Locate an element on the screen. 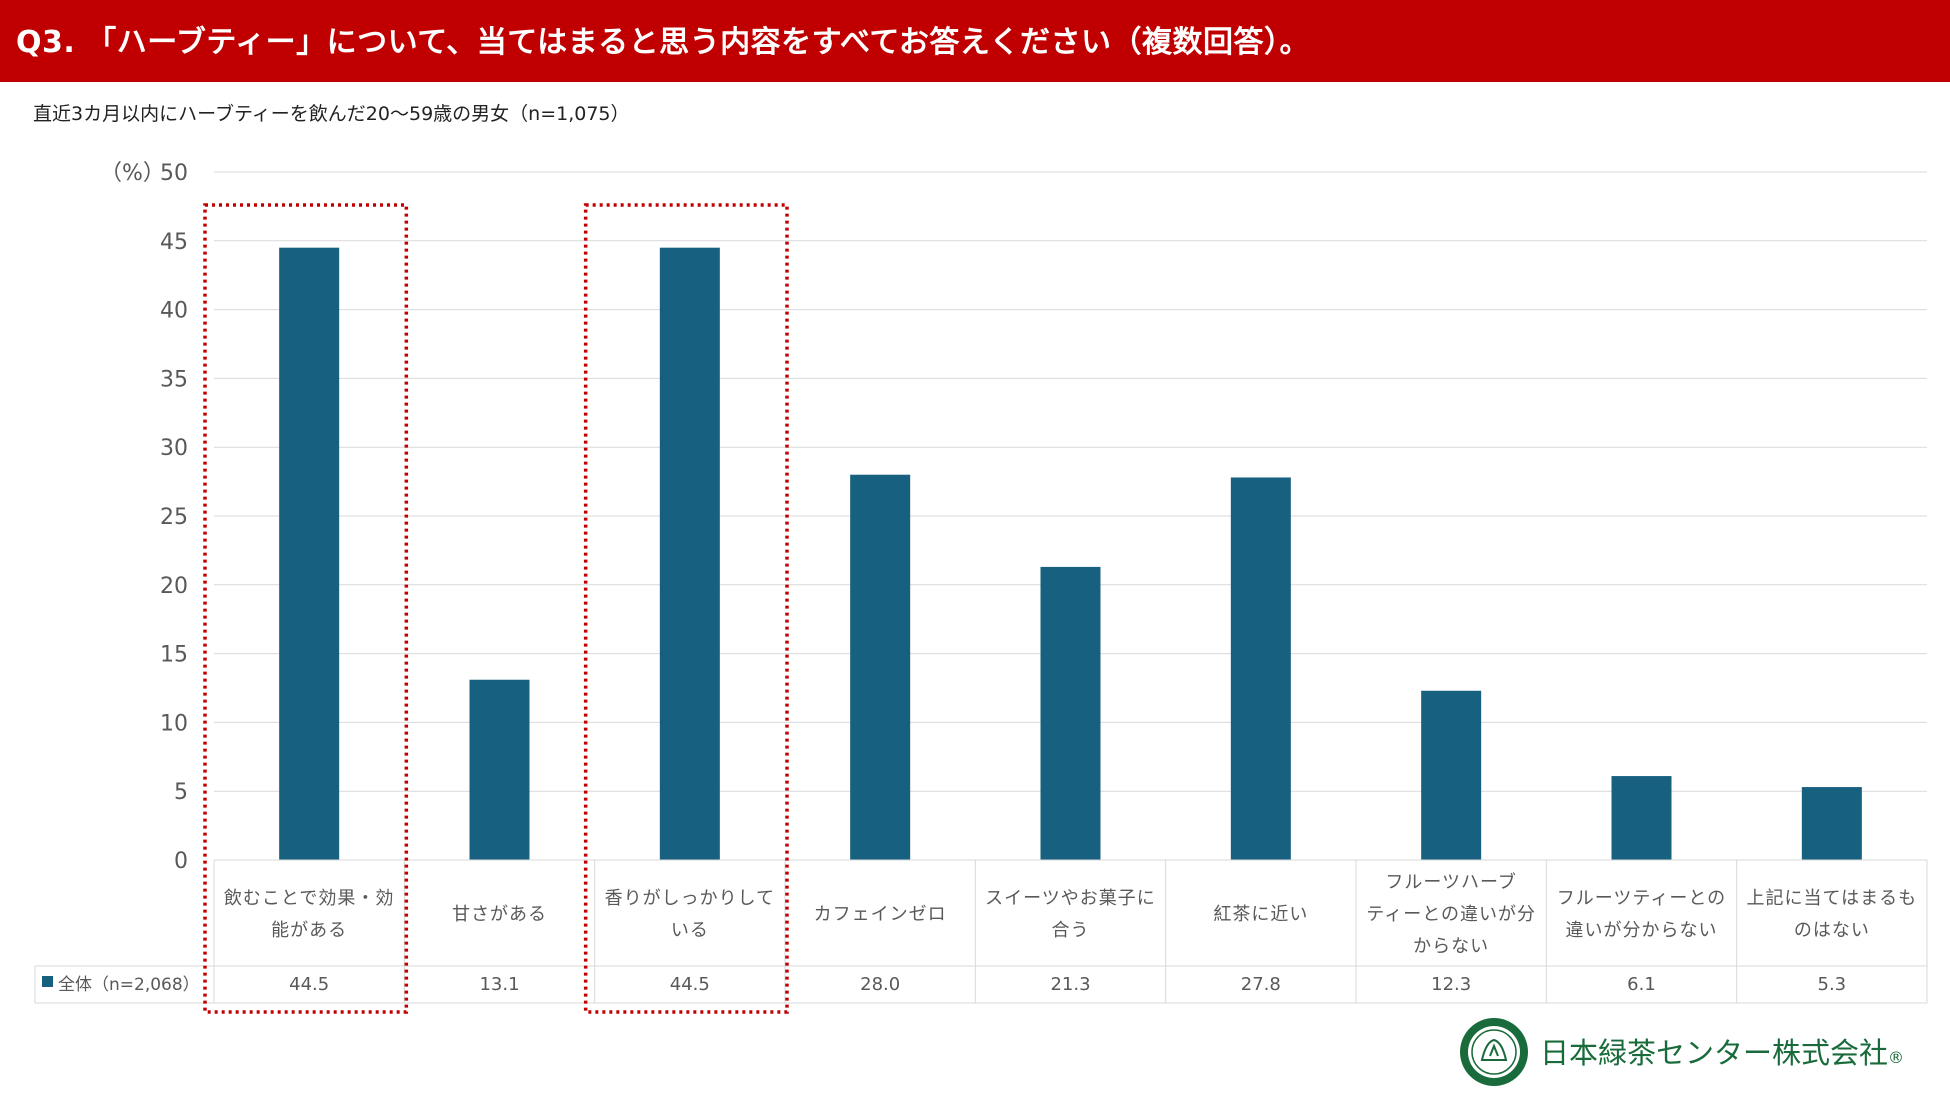 Image resolution: width=1950 pixels, height=1097 pixels. data-label: 28.0 is located at coordinates (880, 984).